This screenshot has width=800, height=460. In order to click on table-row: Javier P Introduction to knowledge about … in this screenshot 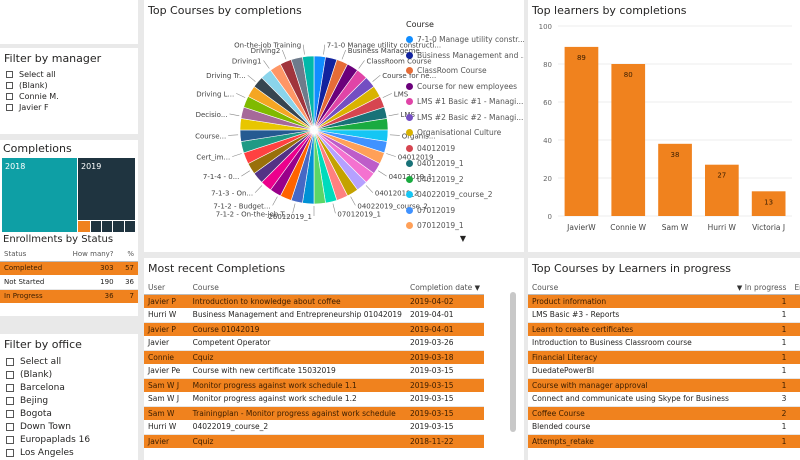, I will do `click(314, 301)`.